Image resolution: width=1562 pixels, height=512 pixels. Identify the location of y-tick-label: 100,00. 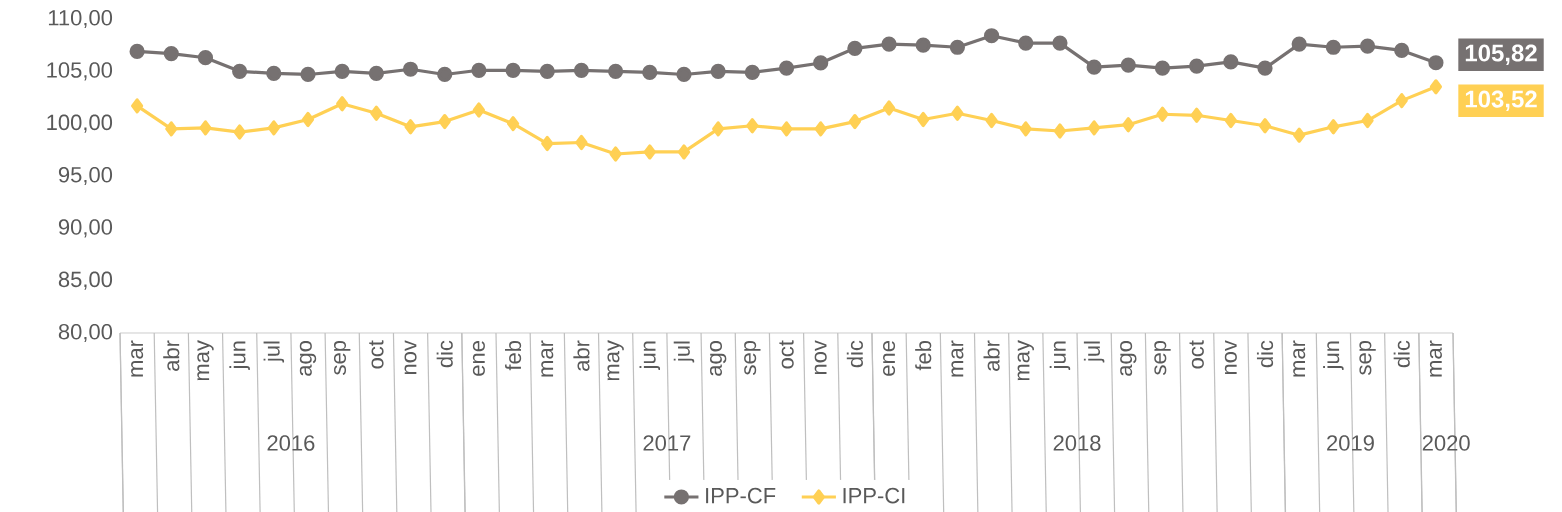
(80, 123).